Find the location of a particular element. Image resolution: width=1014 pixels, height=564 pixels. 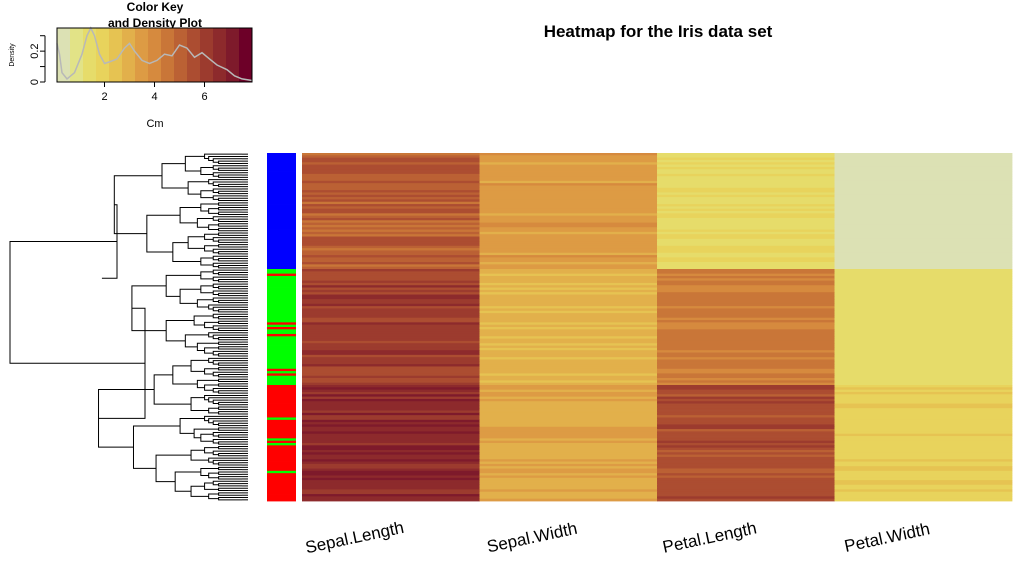

column-label: Petal.Length is located at coordinates (709, 537).